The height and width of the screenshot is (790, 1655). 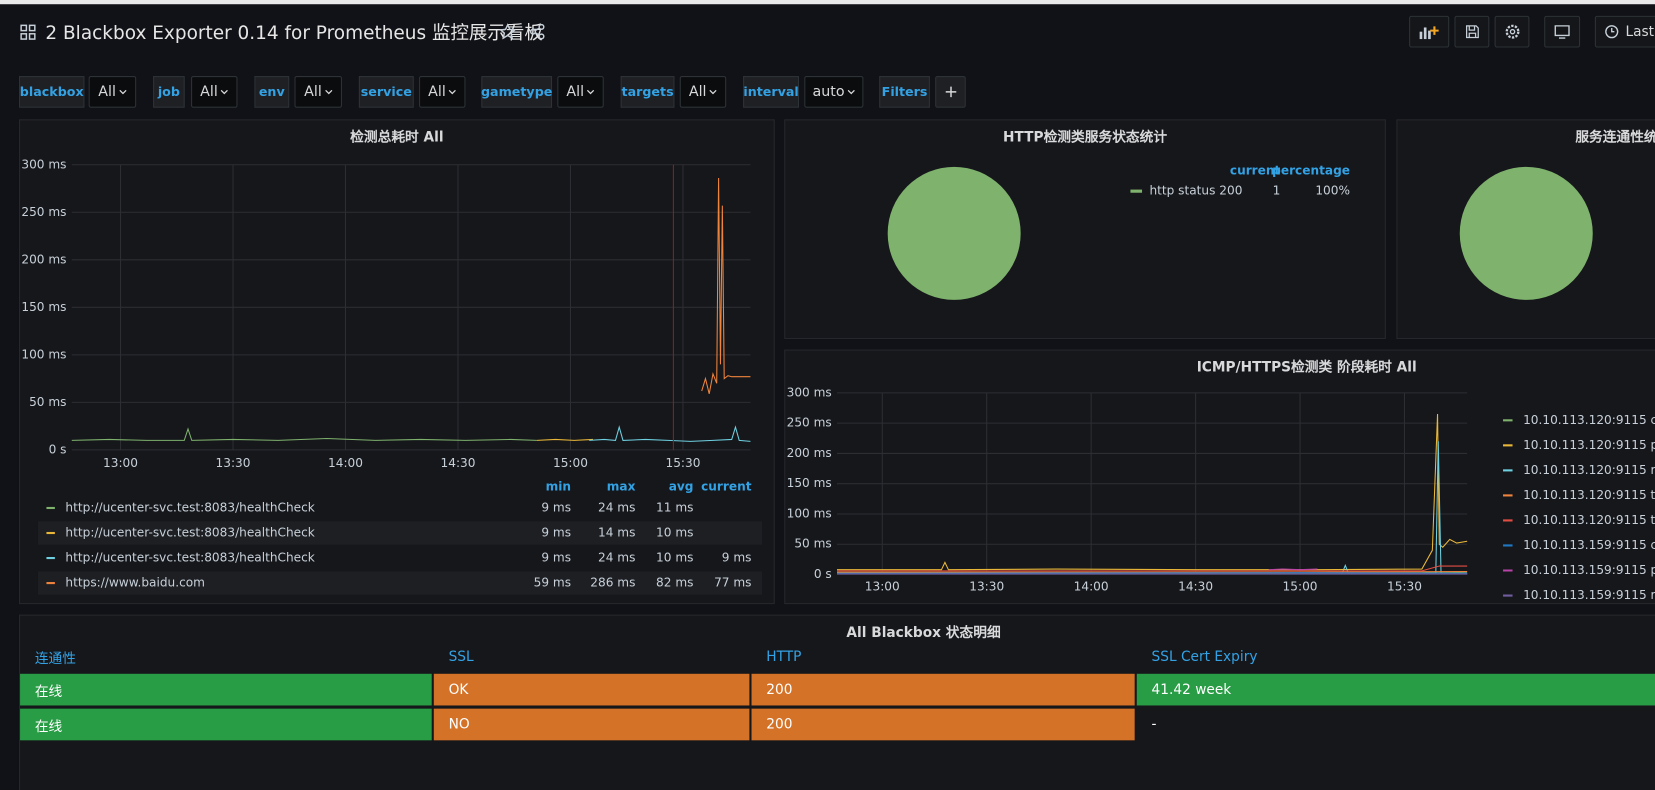 What do you see at coordinates (169, 92) in the screenshot?
I see `variable-label: job` at bounding box center [169, 92].